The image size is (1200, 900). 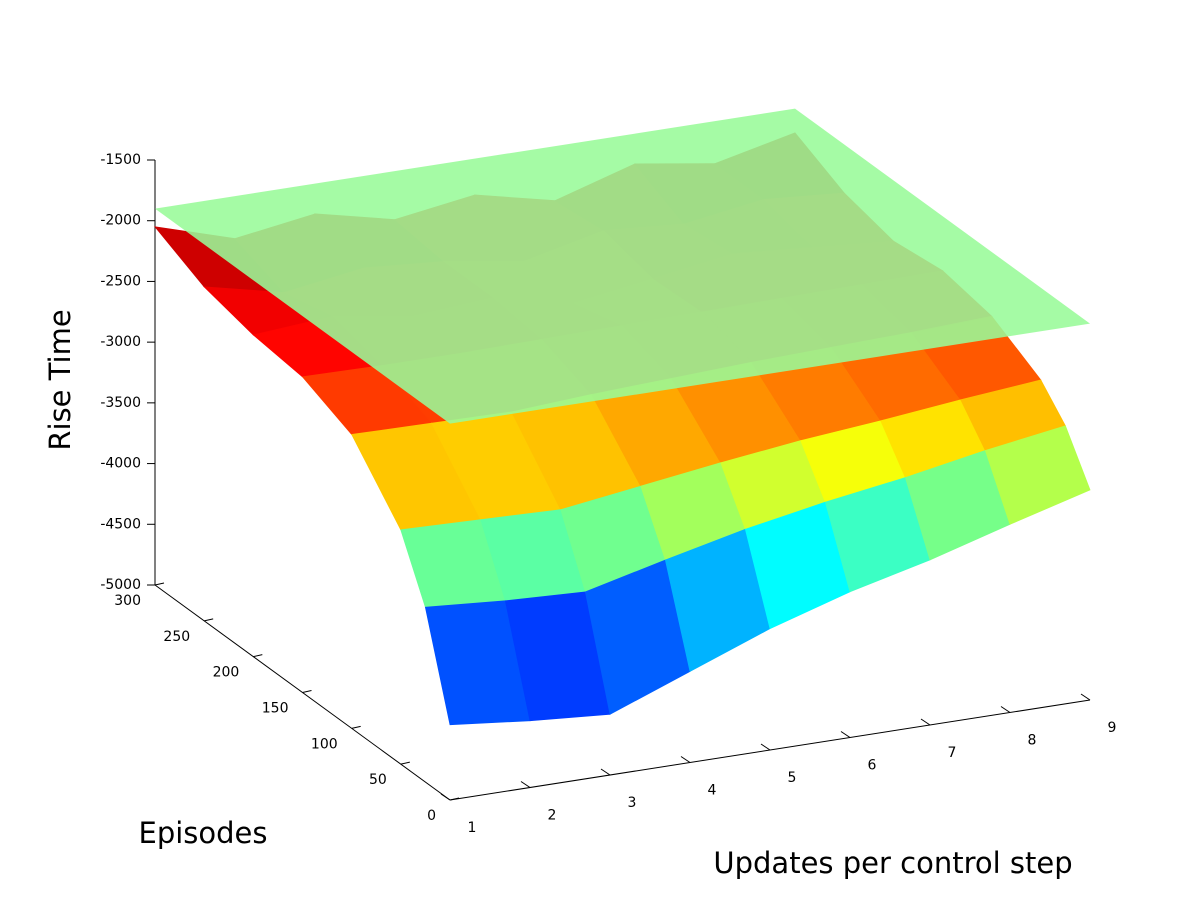 I want to click on y-tick-label: 200, so click(x=226, y=673).